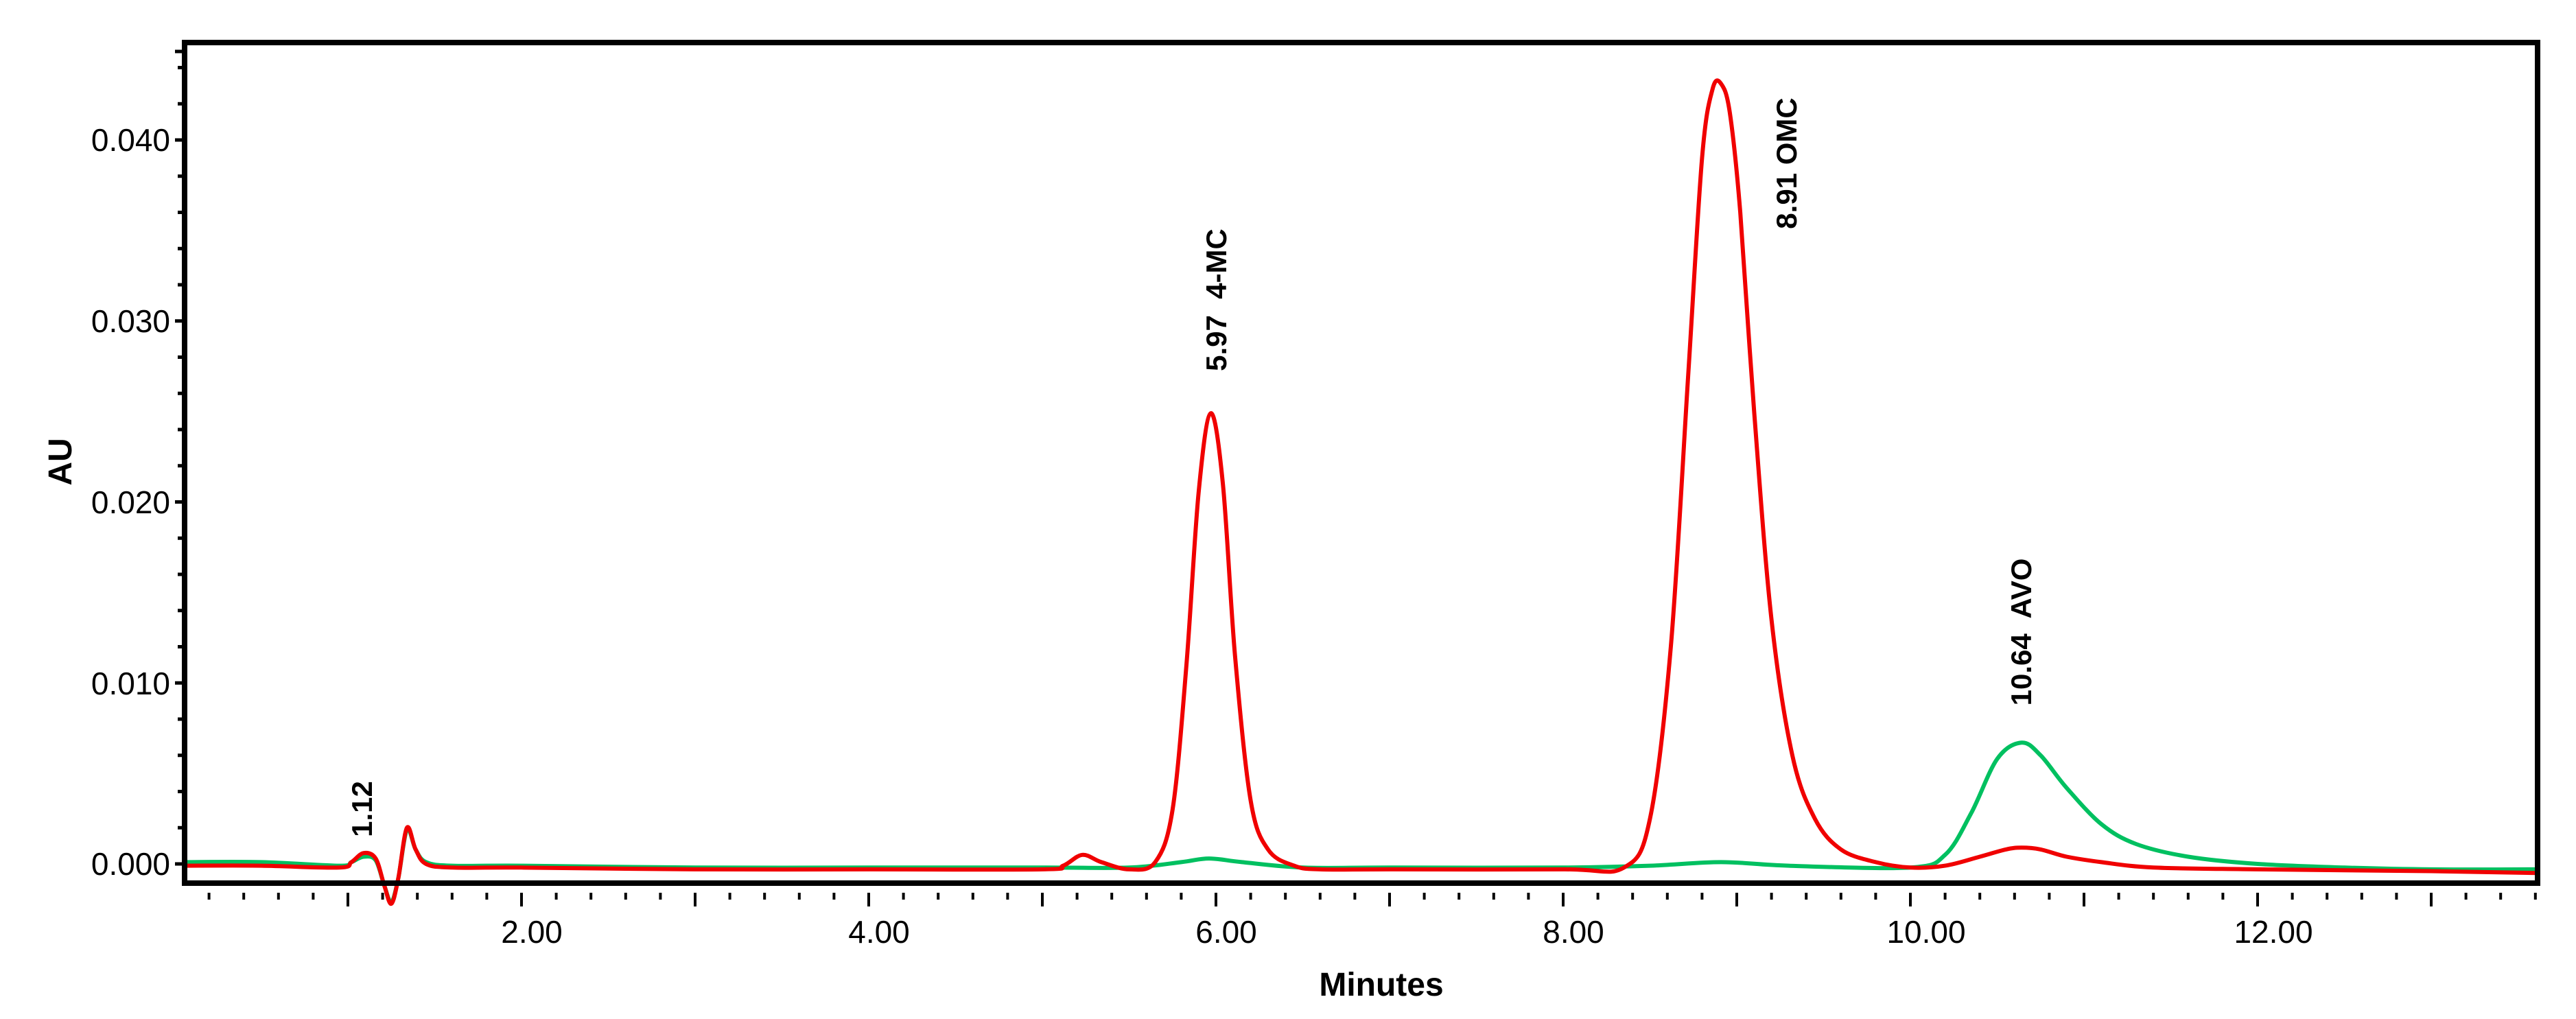  I want to click on peak-label-omc: 8.91 OMC, so click(1786, 163).